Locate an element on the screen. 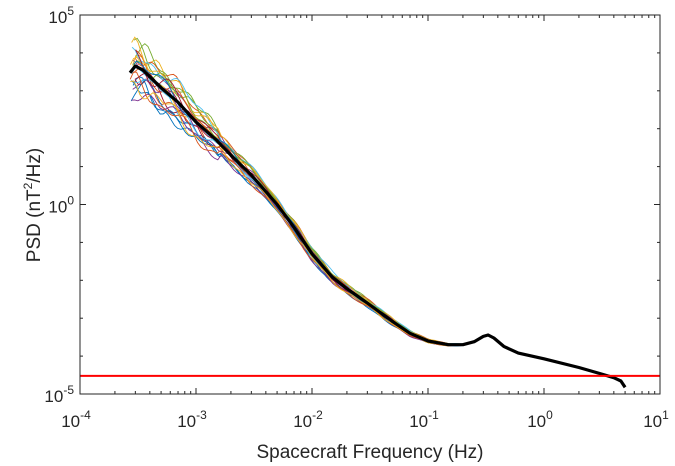 The height and width of the screenshot is (466, 675). y-axis-label: PSD (nT2/Hz) is located at coordinates (33, 205).